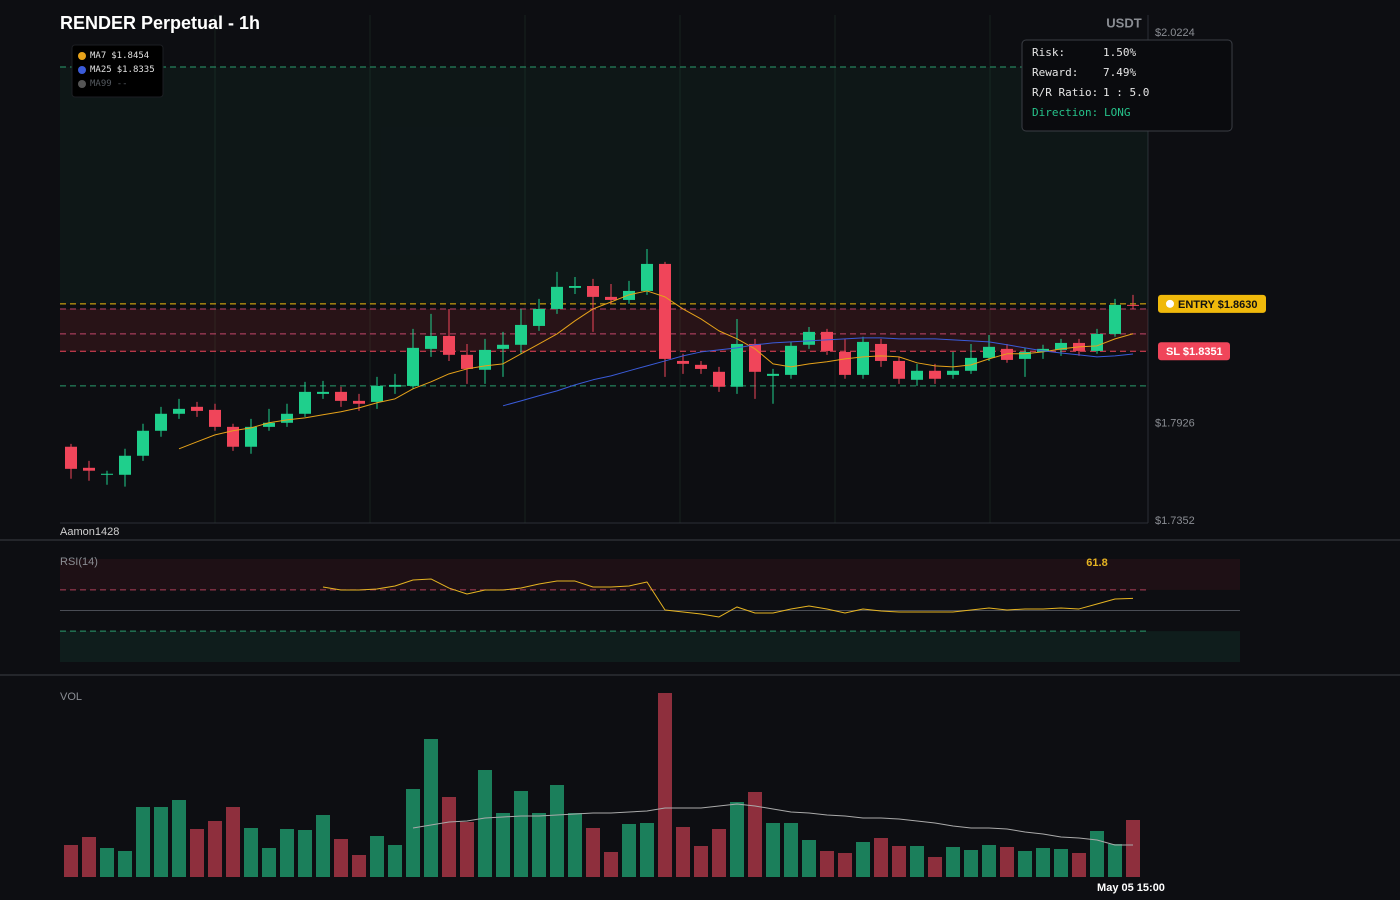 This screenshot has width=1400, height=900. I want to click on legend-name: MA7, so click(98, 56).